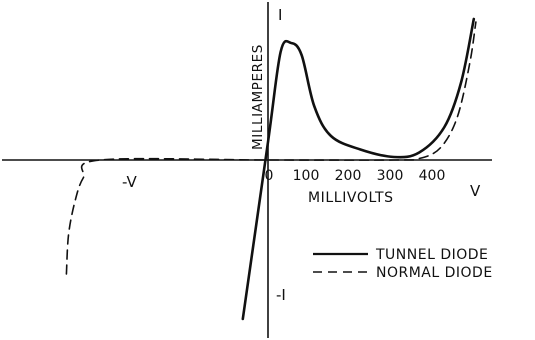  I want to click on x-tick-label: 200, so click(348, 176).